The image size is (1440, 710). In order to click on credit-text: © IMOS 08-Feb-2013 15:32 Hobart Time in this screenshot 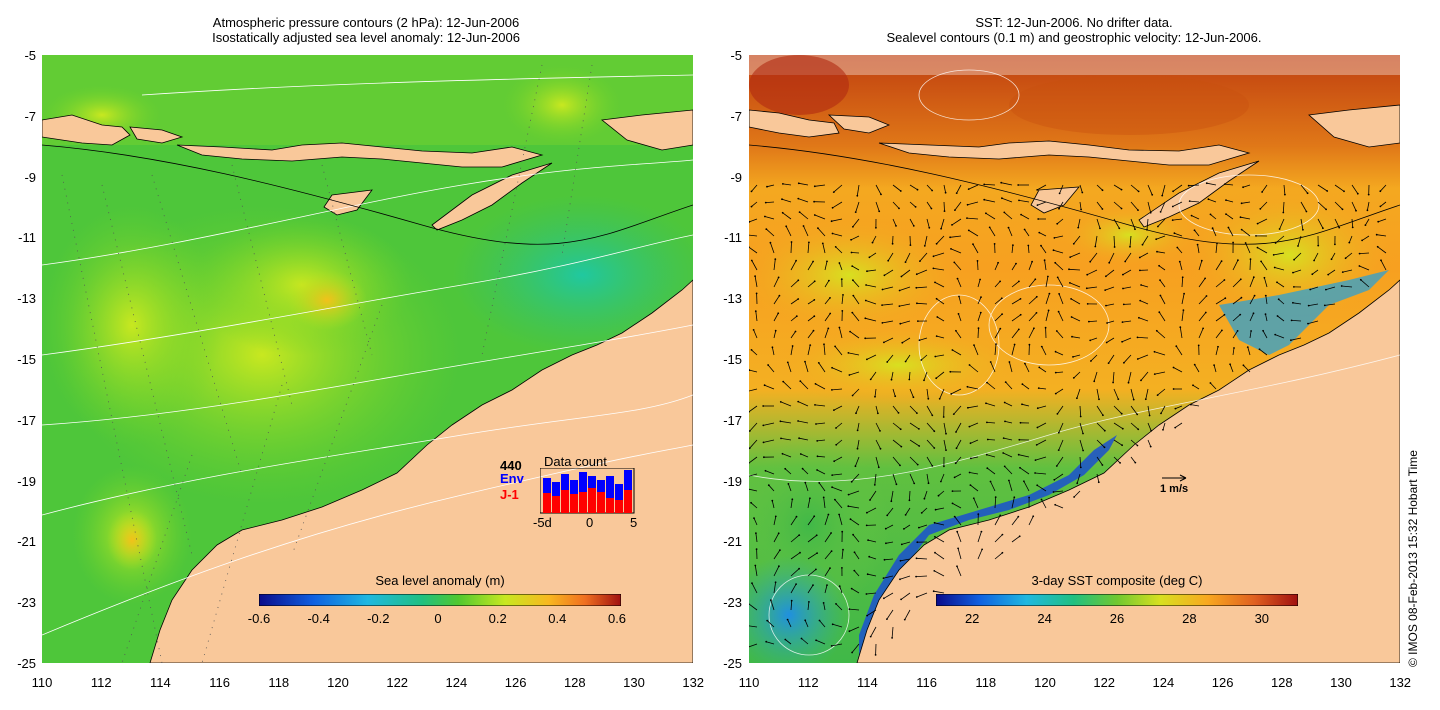, I will do `click(1413, 558)`.